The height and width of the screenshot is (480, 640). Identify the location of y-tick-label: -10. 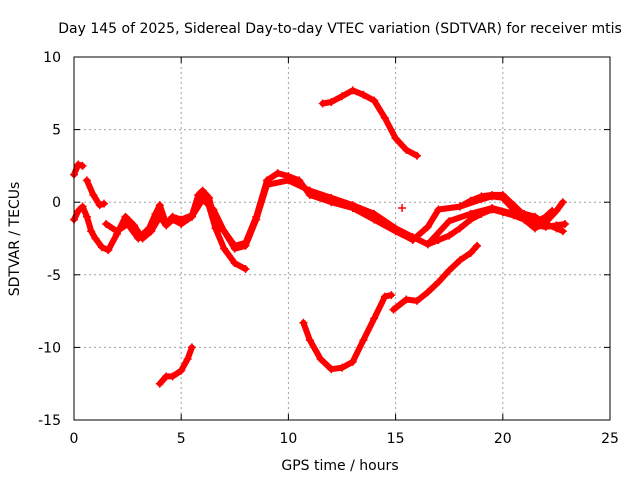
(49, 348).